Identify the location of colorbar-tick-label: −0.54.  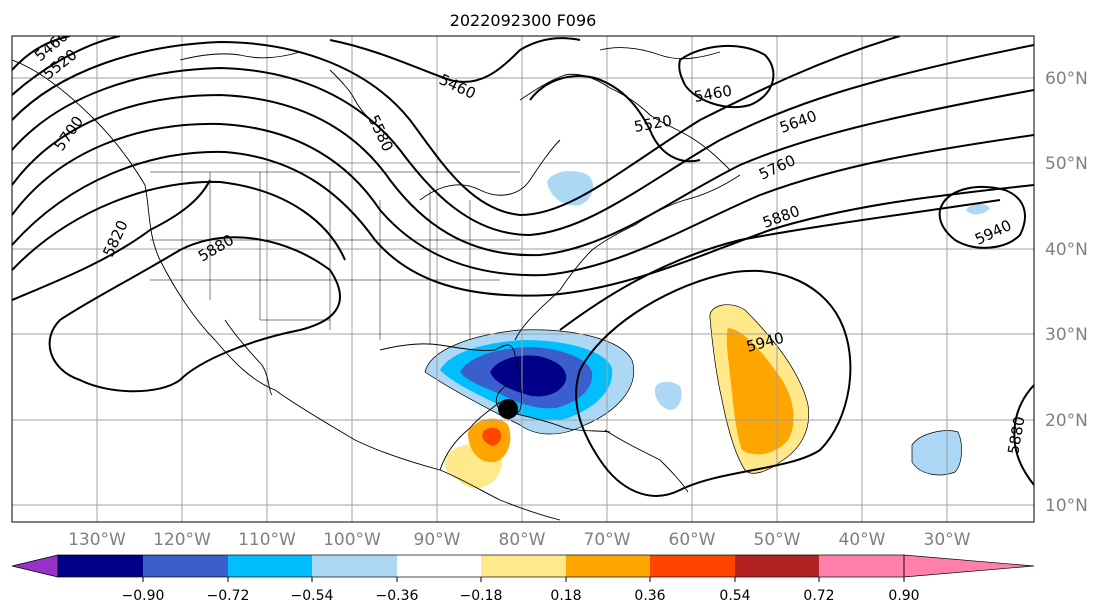
(312, 596).